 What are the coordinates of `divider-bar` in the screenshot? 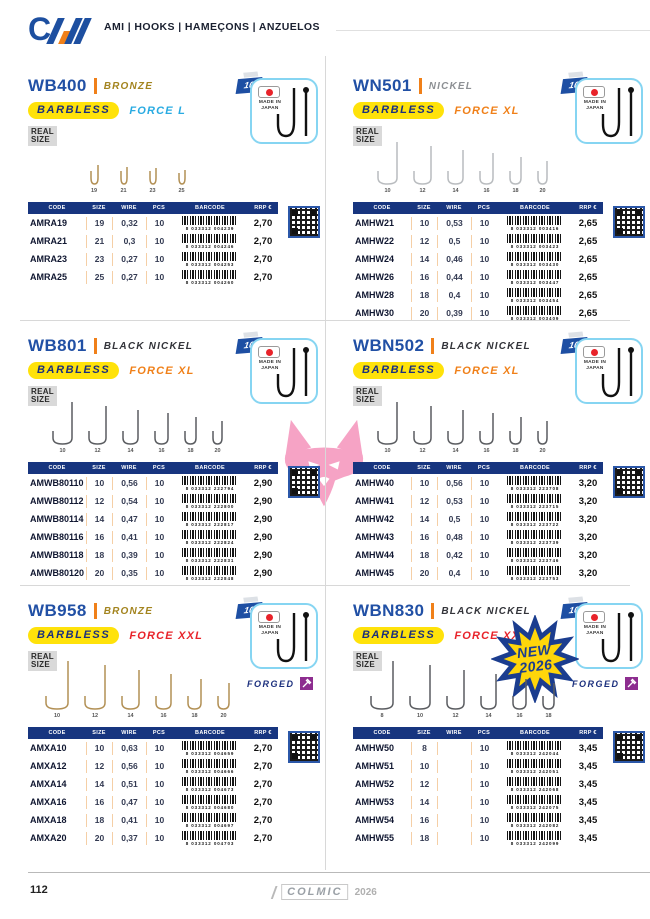 It's located at (420, 86).